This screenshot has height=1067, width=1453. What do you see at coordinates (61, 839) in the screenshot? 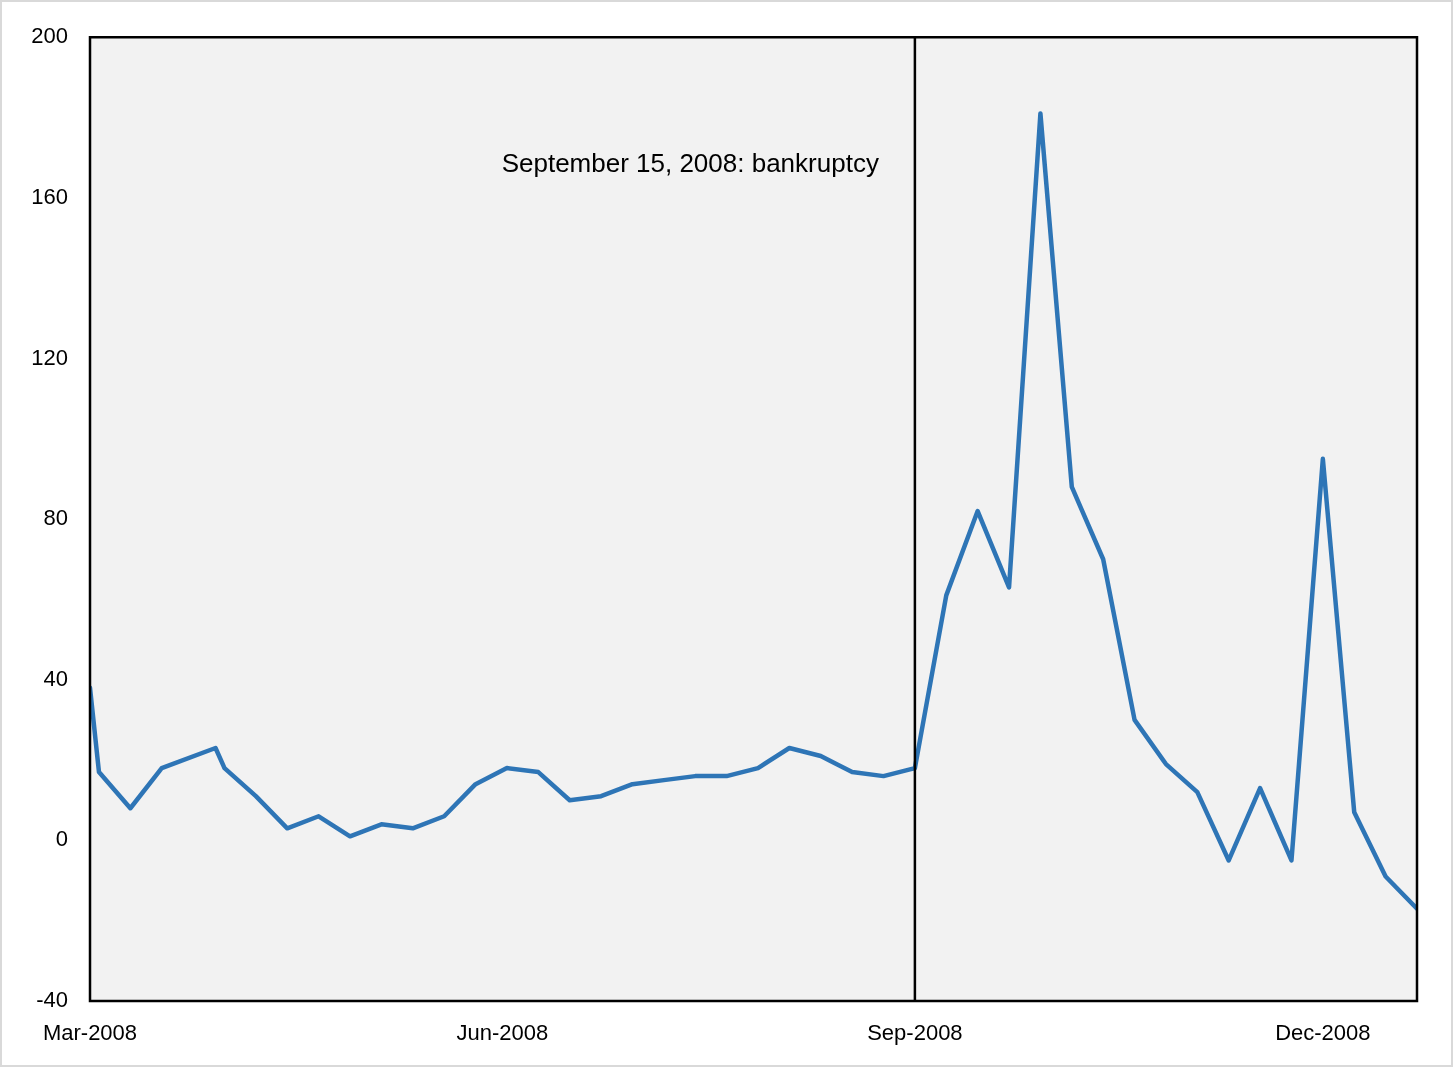
I see `y-tick-label: 0` at bounding box center [61, 839].